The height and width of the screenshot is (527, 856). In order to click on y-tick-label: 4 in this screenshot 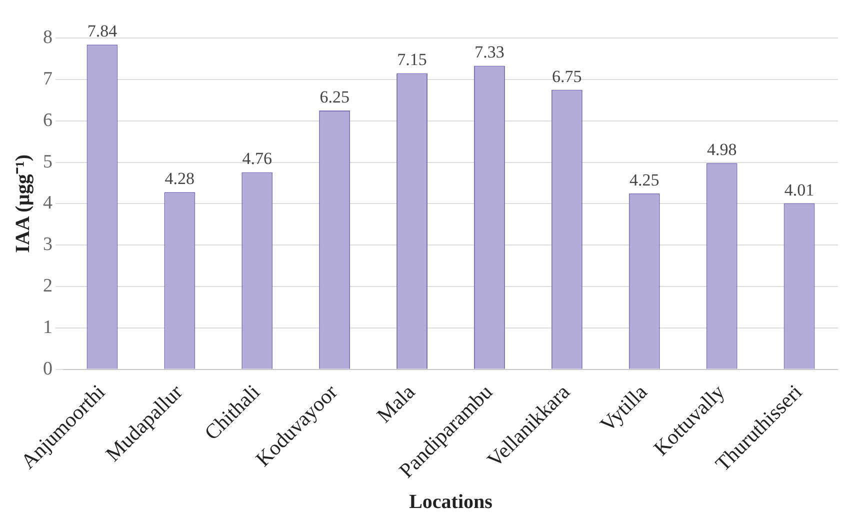, I will do `click(48, 203)`.